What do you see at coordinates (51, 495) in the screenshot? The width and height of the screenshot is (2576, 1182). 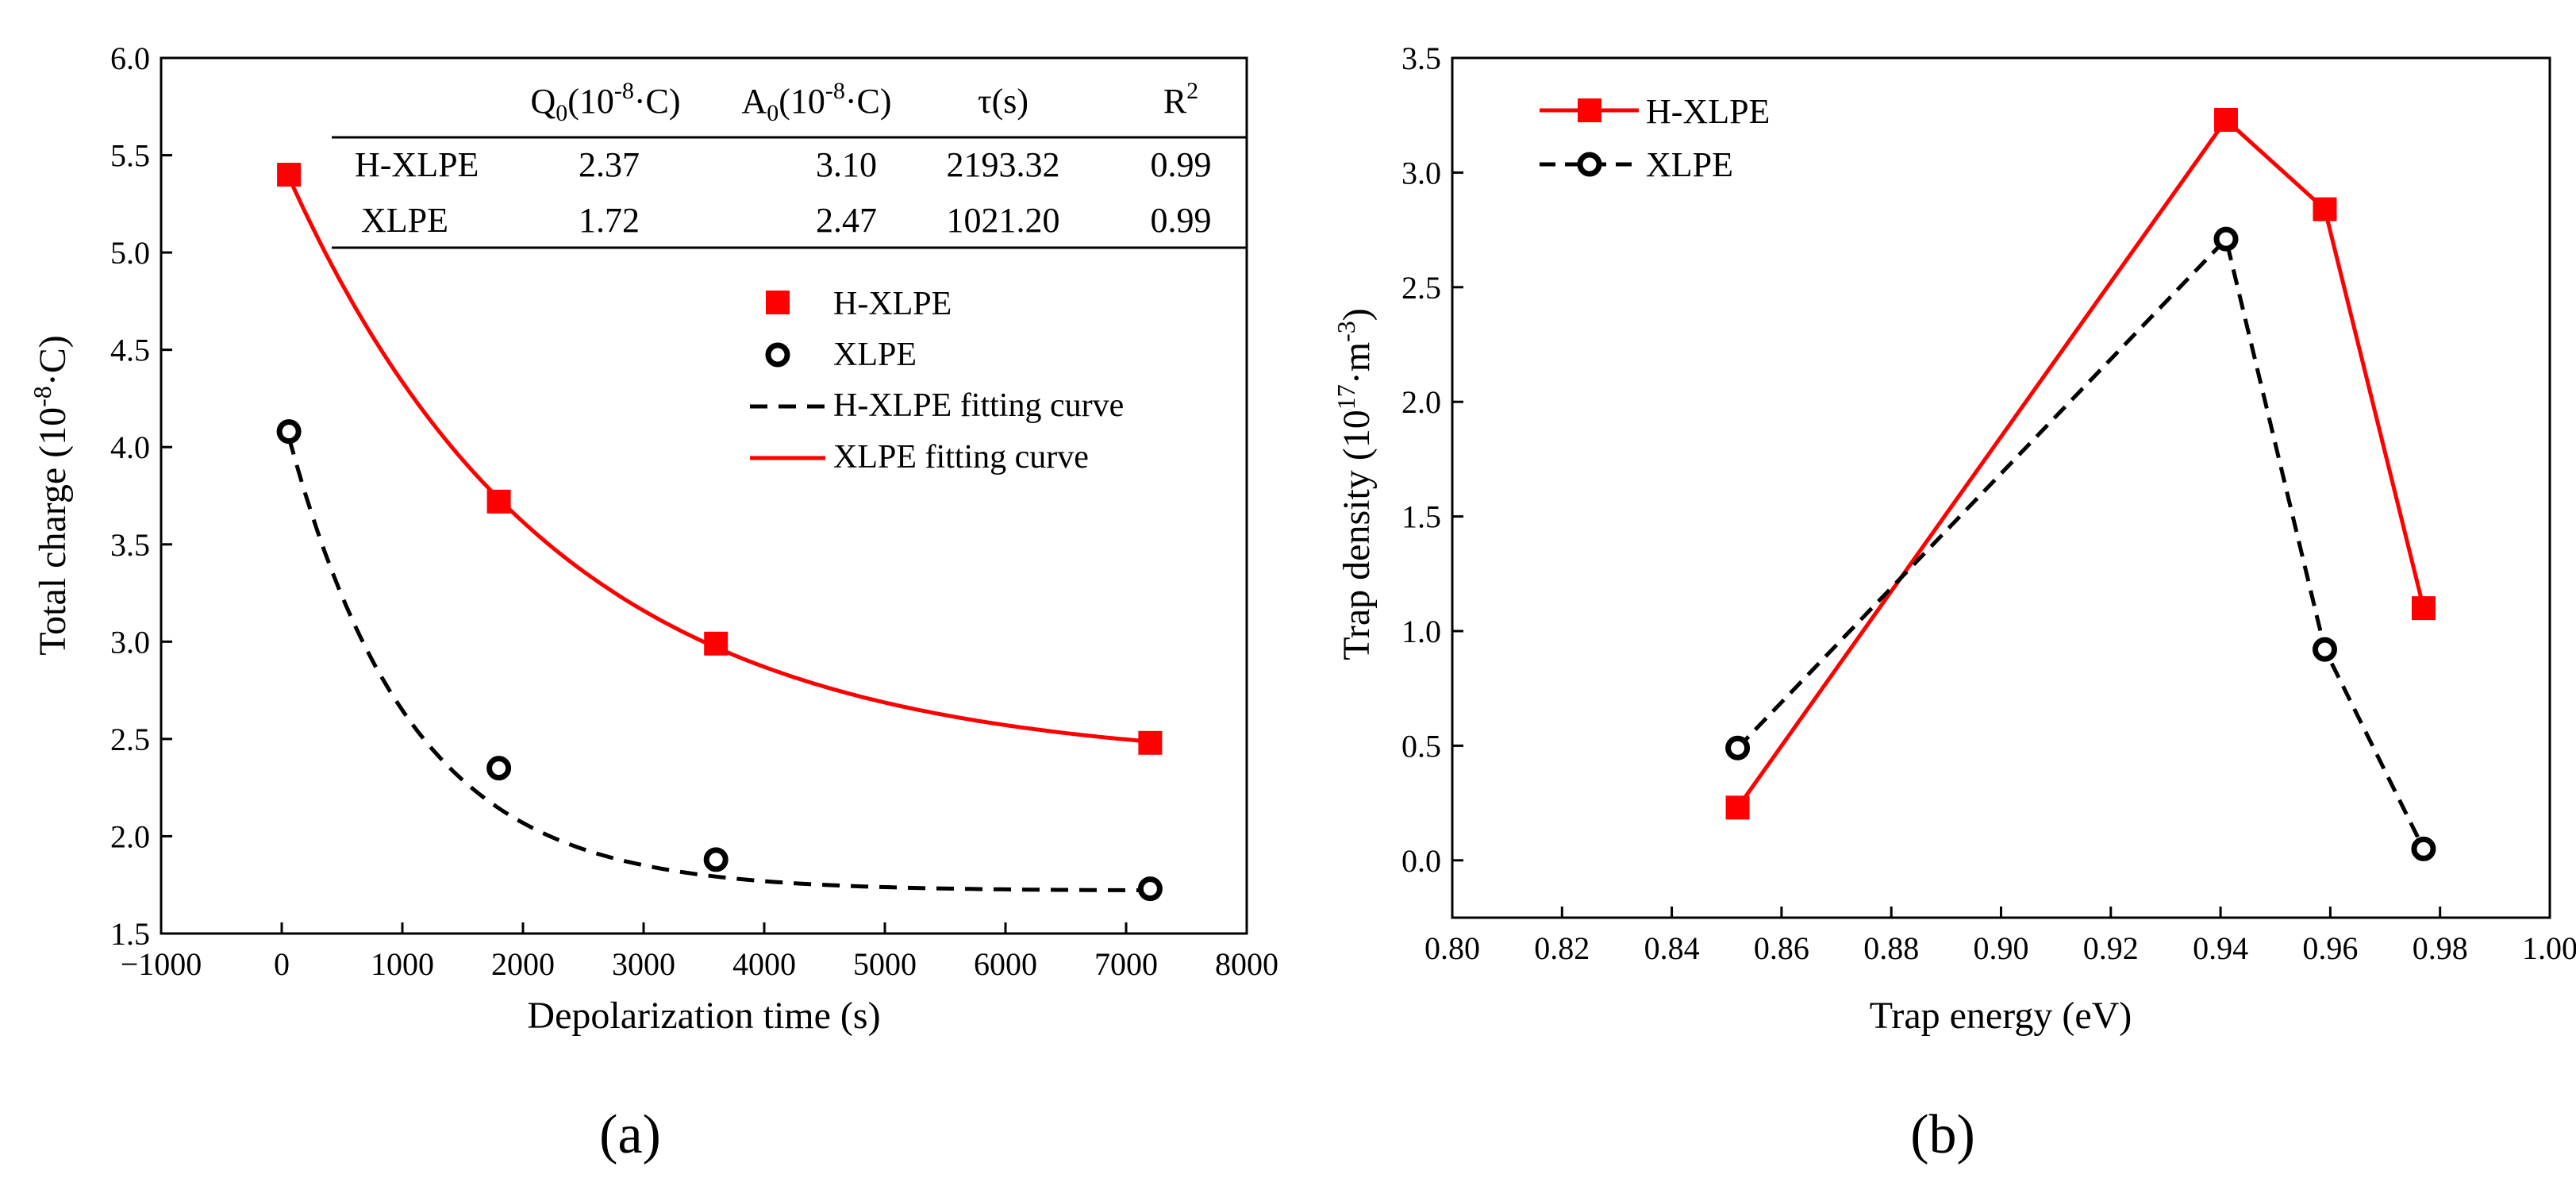 I see `y-axis-label-a: Total charge (10-8·C)` at bounding box center [51, 495].